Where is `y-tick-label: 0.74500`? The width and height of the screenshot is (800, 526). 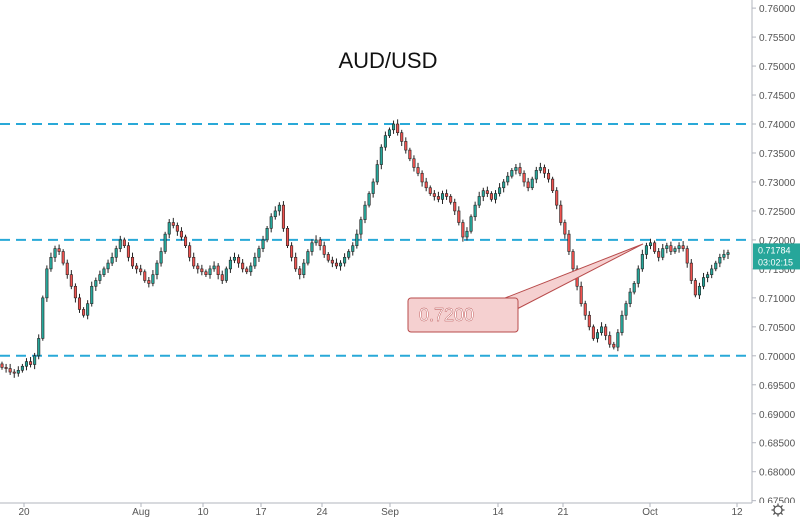 y-tick-label: 0.74500 is located at coordinates (777, 96).